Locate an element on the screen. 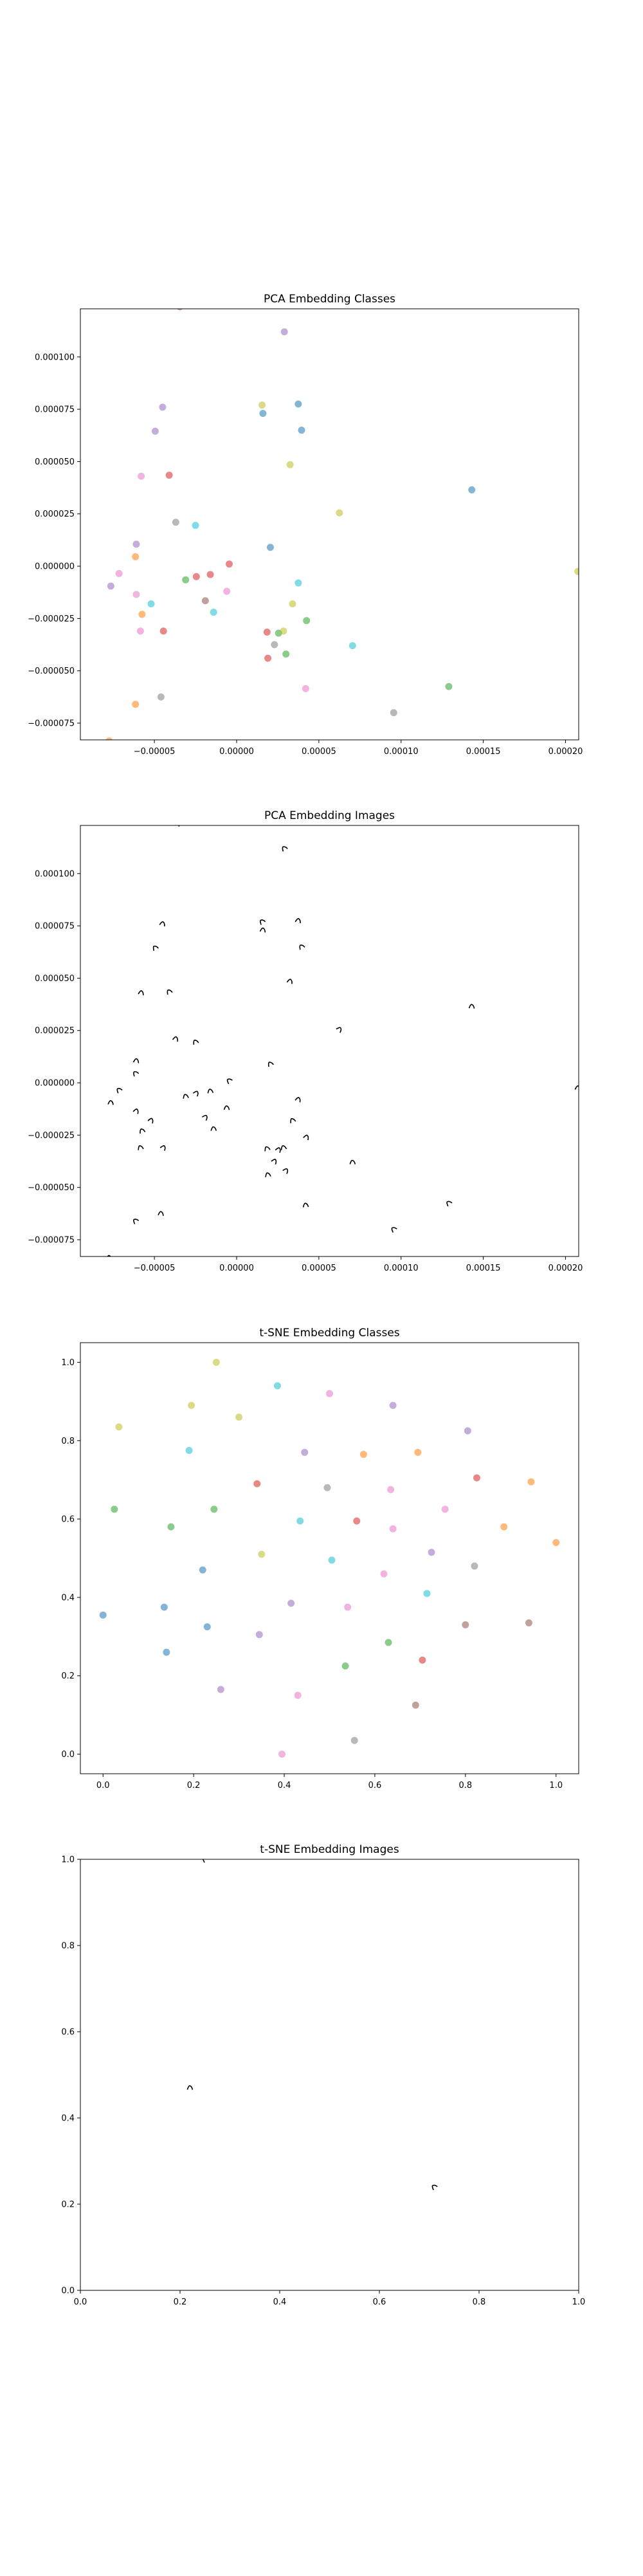 The image size is (643, 2576). pca-images-x-tick-label: 0.00010 is located at coordinates (401, 1268).